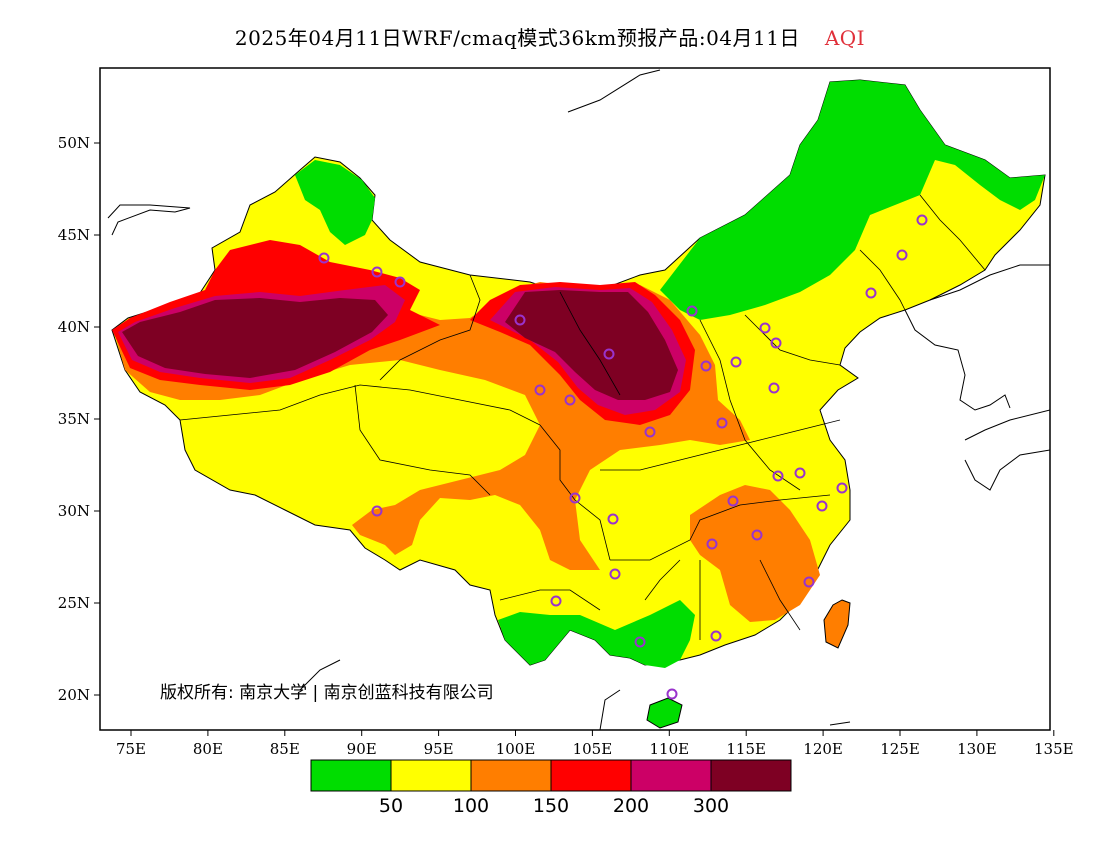 This screenshot has width=1100, height=850. I want to click on lat-tick-label: 40N, so click(74, 327).